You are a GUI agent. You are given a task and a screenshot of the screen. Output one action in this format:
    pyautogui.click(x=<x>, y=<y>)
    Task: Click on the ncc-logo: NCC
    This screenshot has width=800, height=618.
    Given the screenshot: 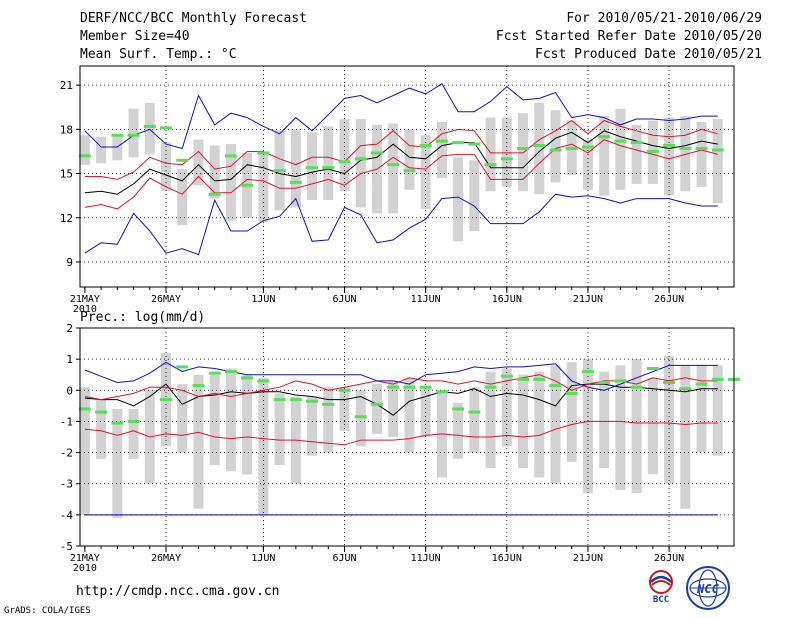 What is the action you would take?
    pyautogui.click(x=708, y=588)
    